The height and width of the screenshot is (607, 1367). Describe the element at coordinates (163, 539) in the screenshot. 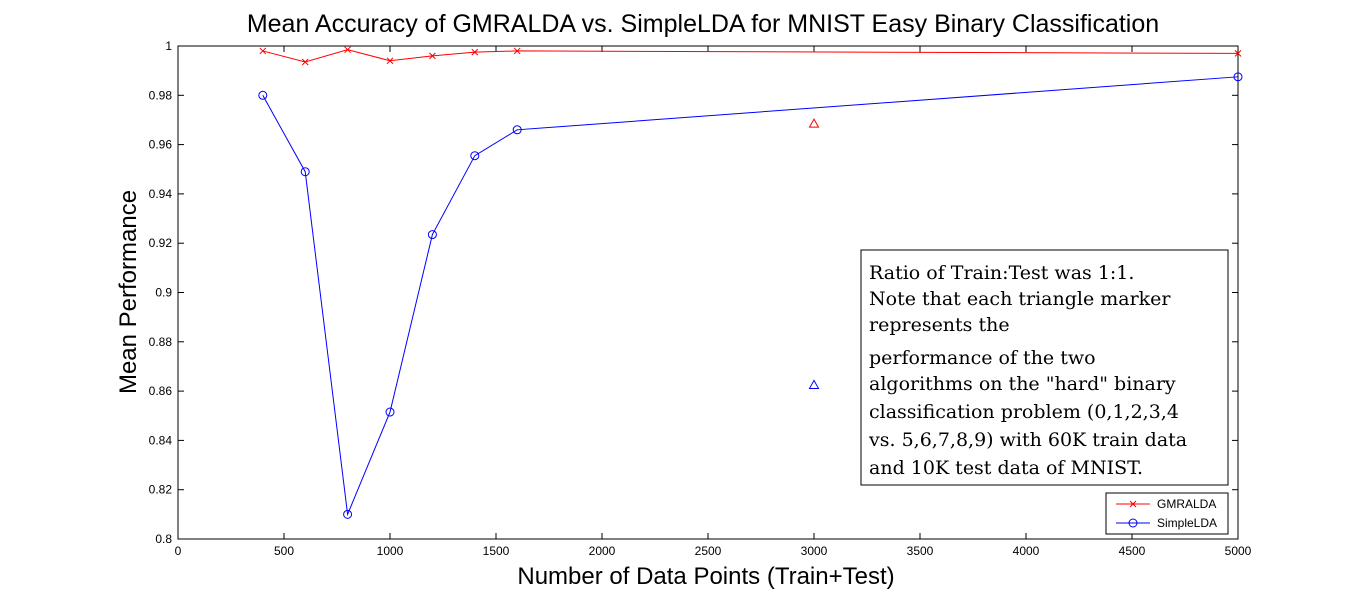

I see `y-tick-label: 0.8` at that location.